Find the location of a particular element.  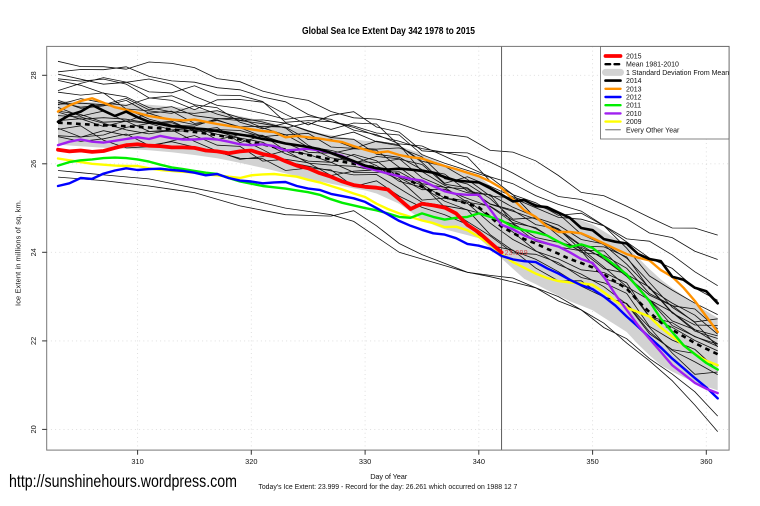

svg-text: 2009 is located at coordinates (634, 122).